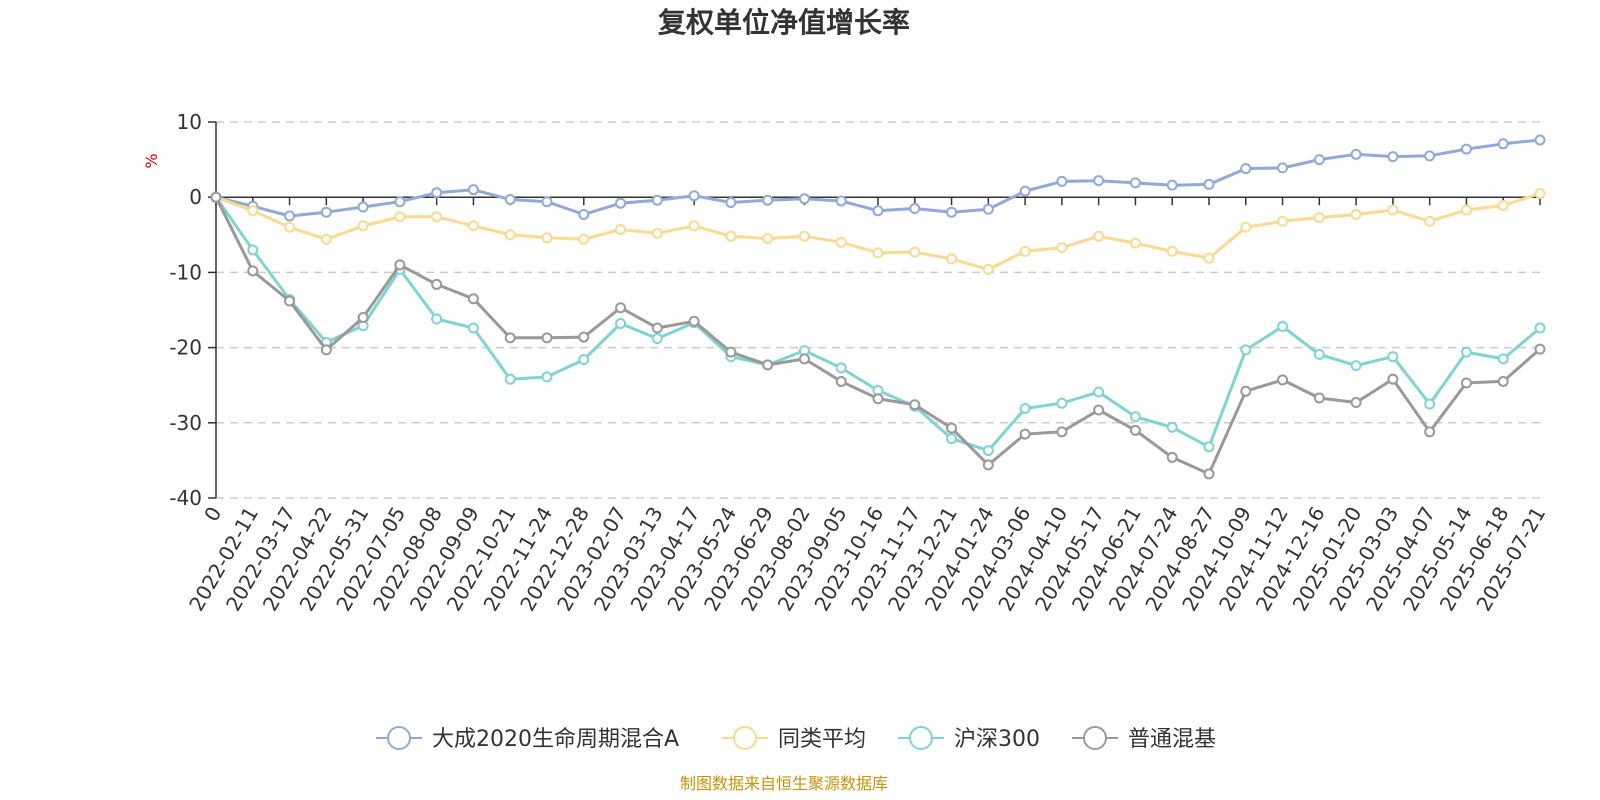  I want to click on y-tick-labels: 10 0 -10 -20 -30 -40, so click(185, 310).